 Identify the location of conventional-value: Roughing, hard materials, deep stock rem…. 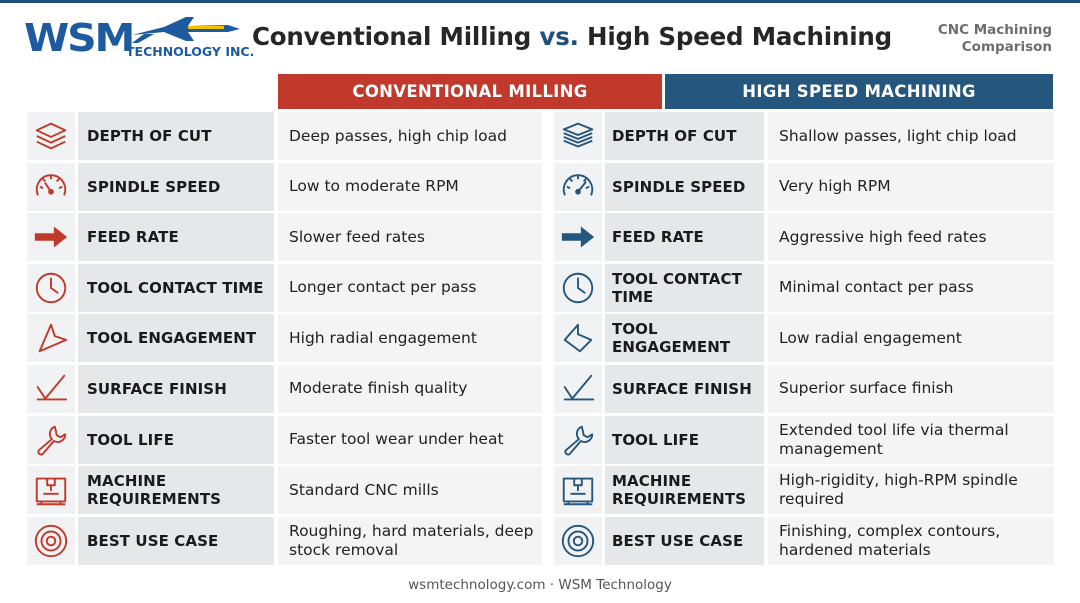
(410, 540).